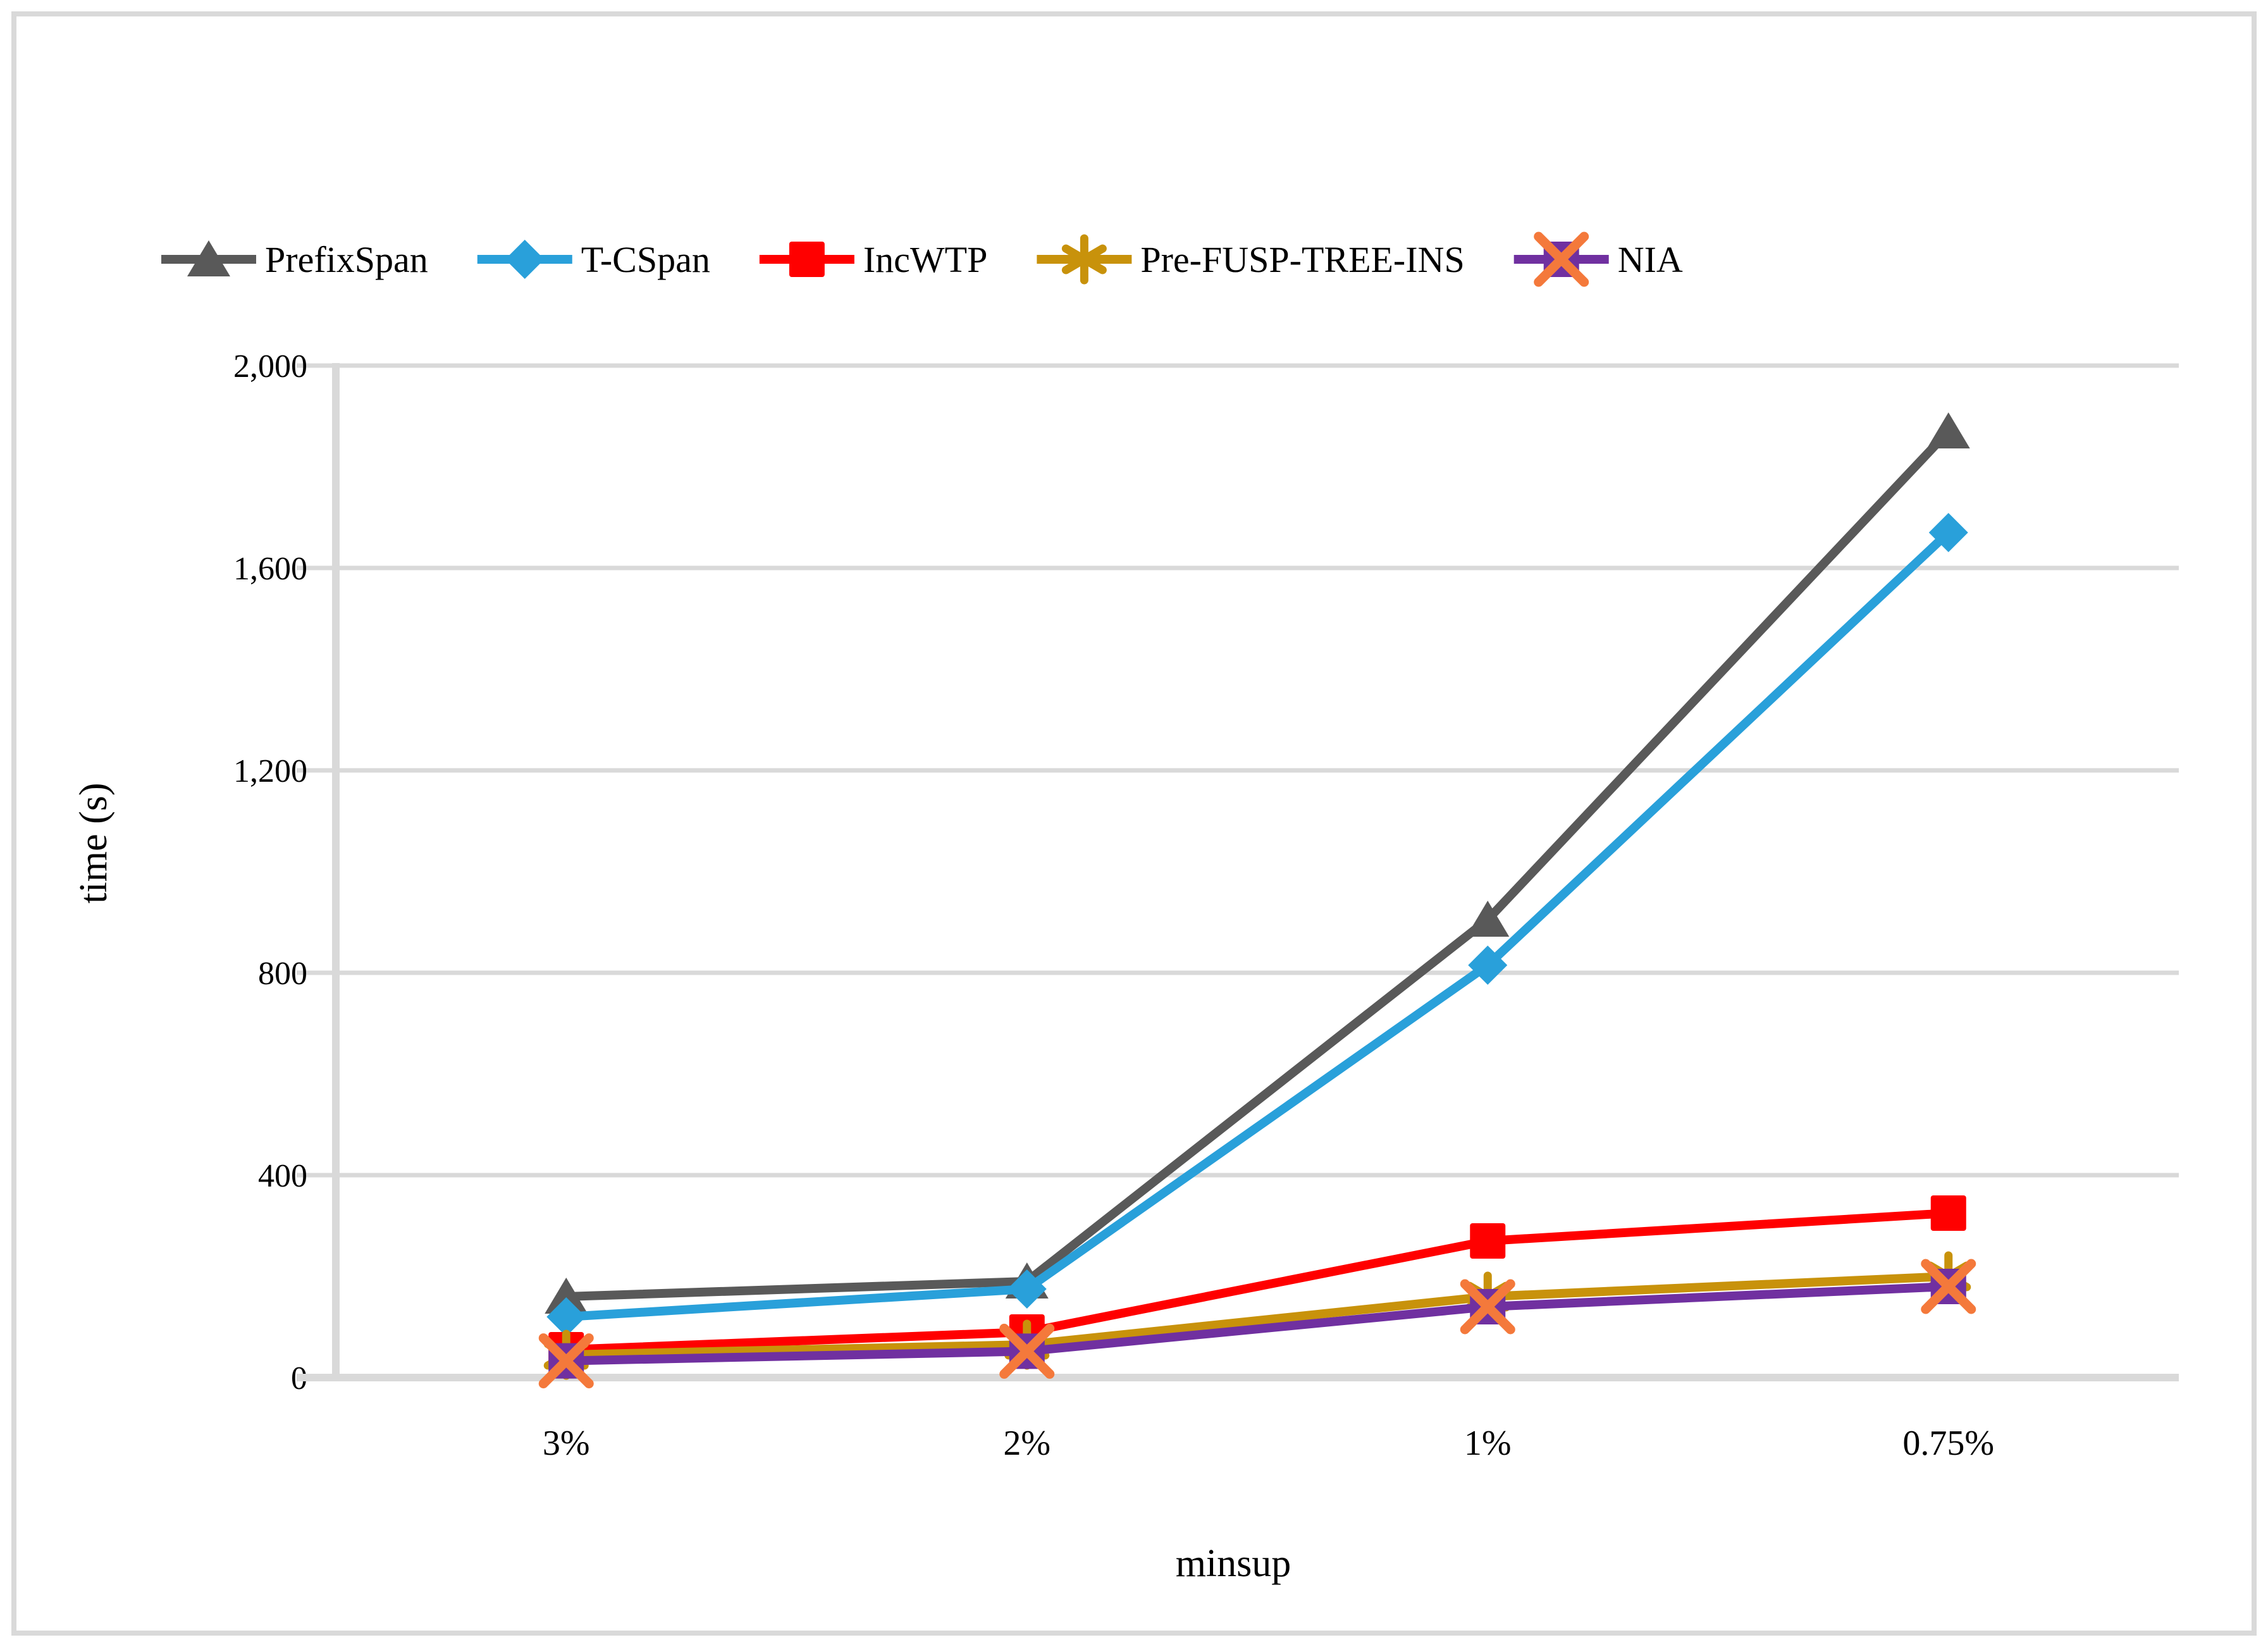  I want to click on series-line-nia, so click(1257, 1324).